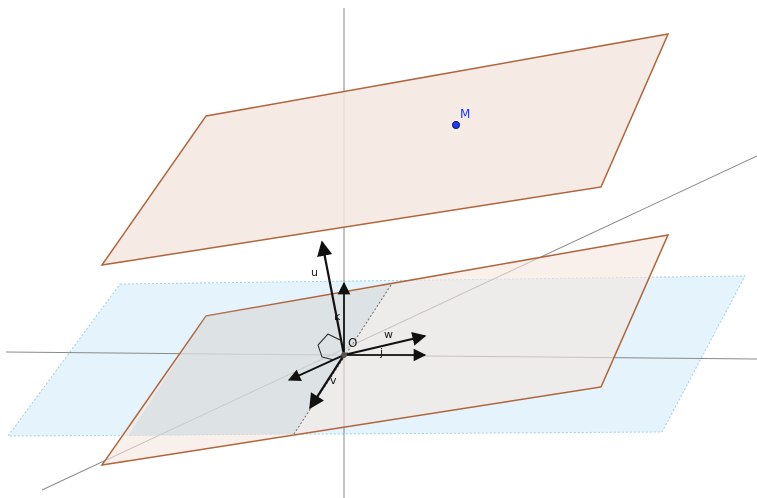 This screenshot has width=757, height=498. Describe the element at coordinates (352, 343) in the screenshot. I see `label-origin: O` at that location.